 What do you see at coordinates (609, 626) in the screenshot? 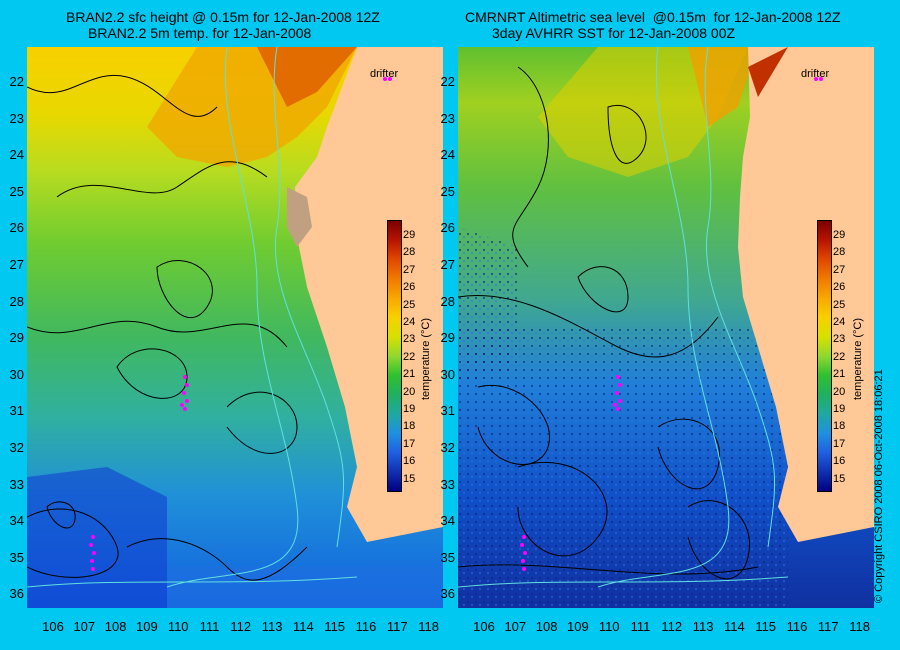
I see `lon-tick: 110` at bounding box center [609, 626].